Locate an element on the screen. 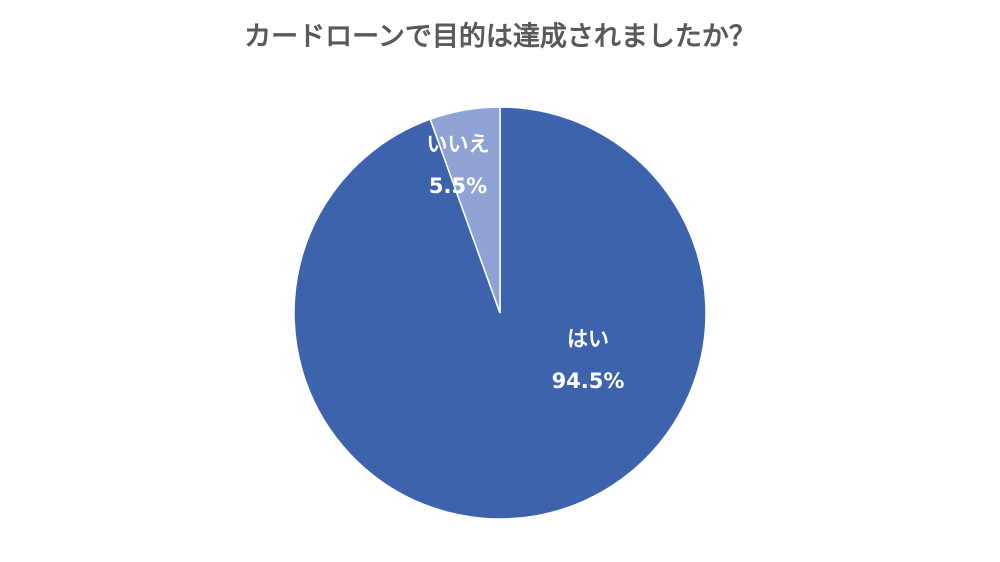  slice-category-label: はい is located at coordinates (588, 339).